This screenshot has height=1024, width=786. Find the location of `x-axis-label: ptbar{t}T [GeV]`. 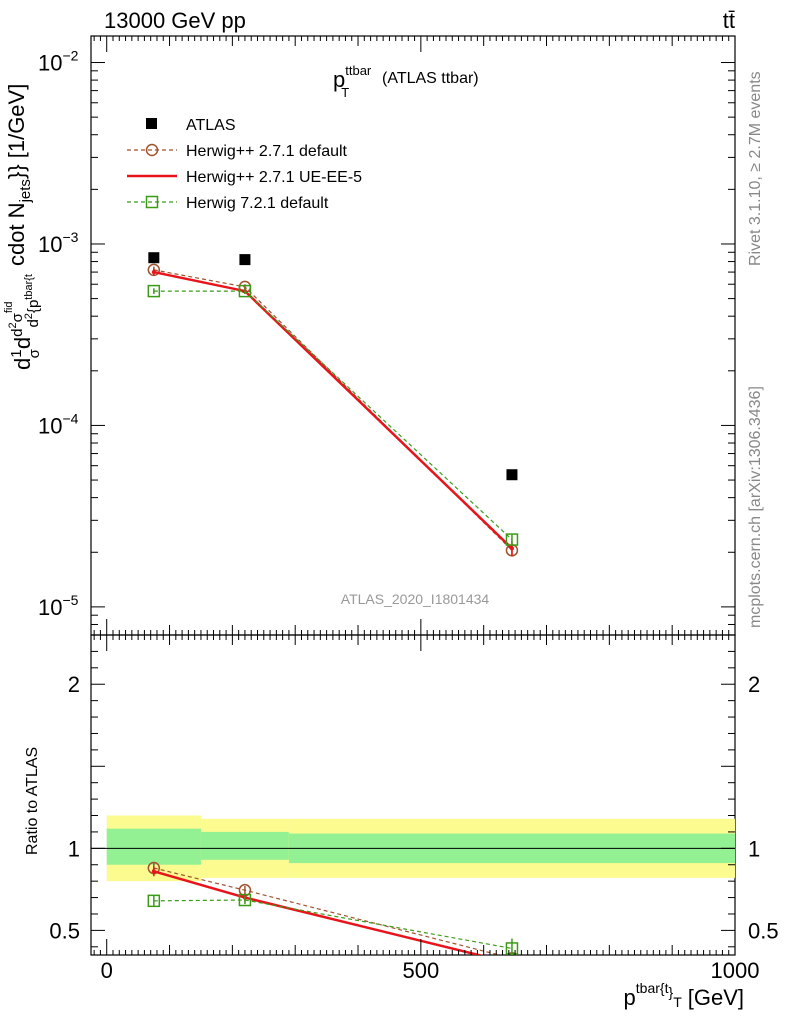

x-axis-label: ptbar{t}T [GeV] is located at coordinates (684, 995).